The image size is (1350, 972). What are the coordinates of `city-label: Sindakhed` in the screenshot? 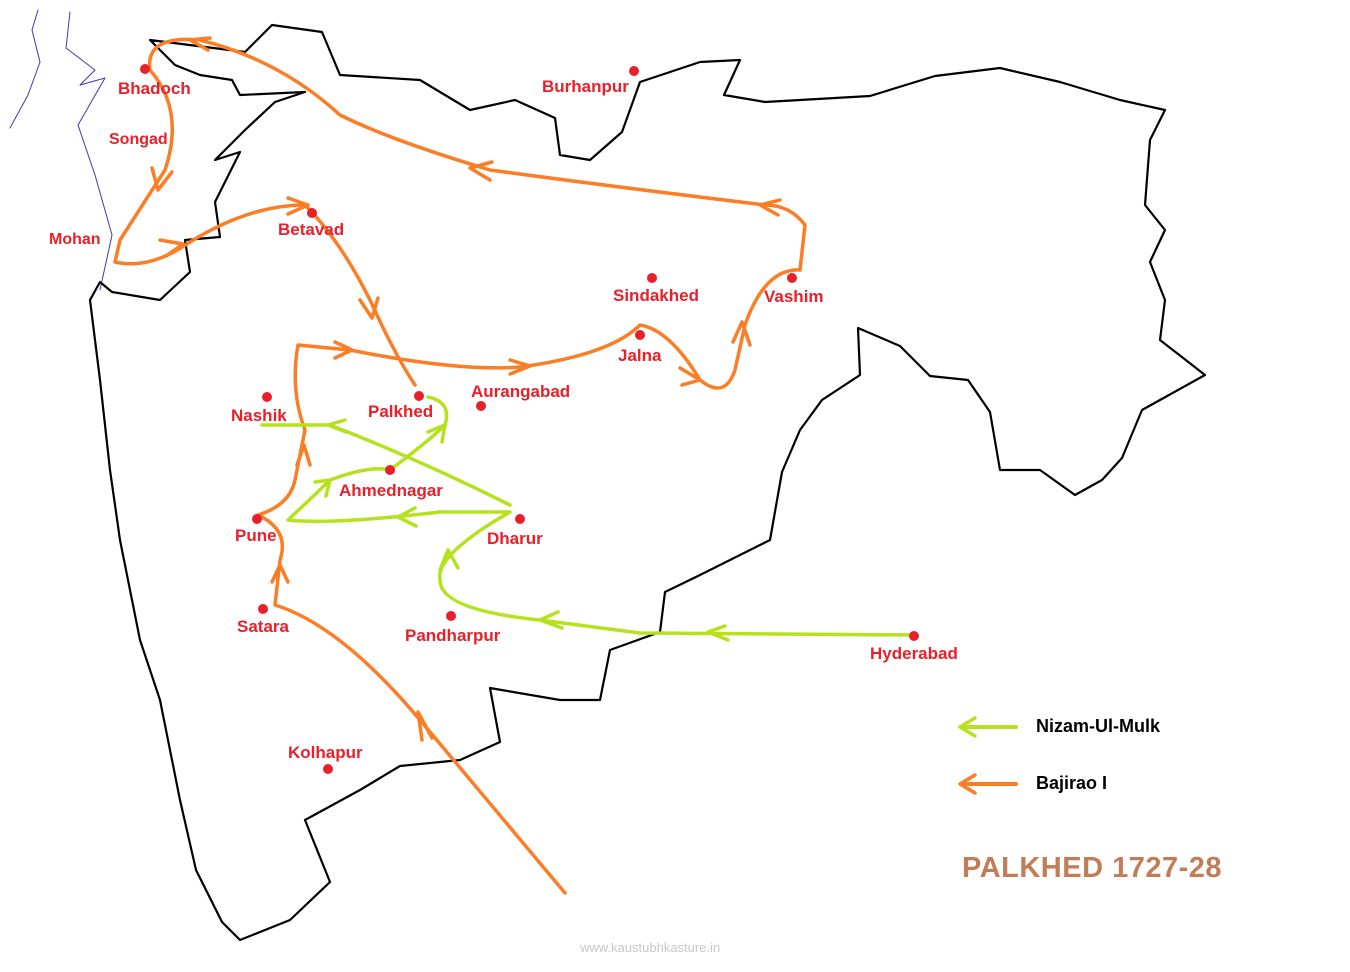 It's located at (656, 295).